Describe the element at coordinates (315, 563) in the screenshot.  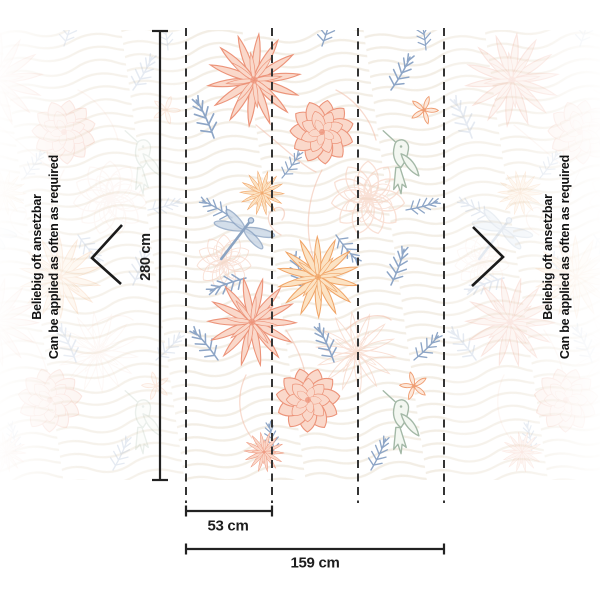
I see `total-width-label: 159 cm` at that location.